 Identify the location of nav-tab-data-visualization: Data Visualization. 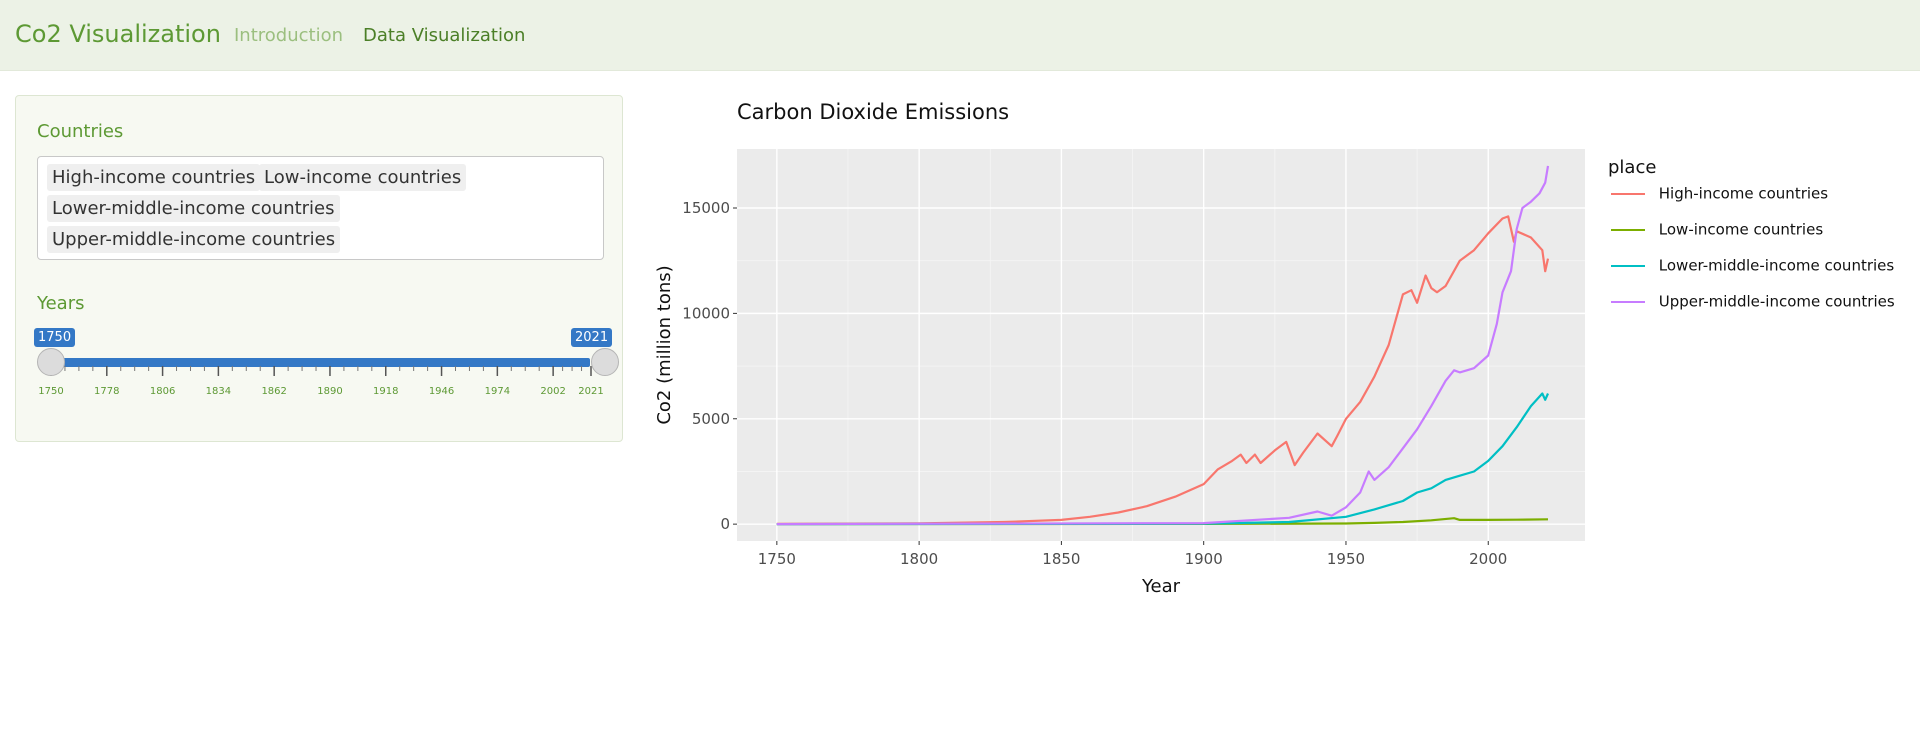
(444, 35).